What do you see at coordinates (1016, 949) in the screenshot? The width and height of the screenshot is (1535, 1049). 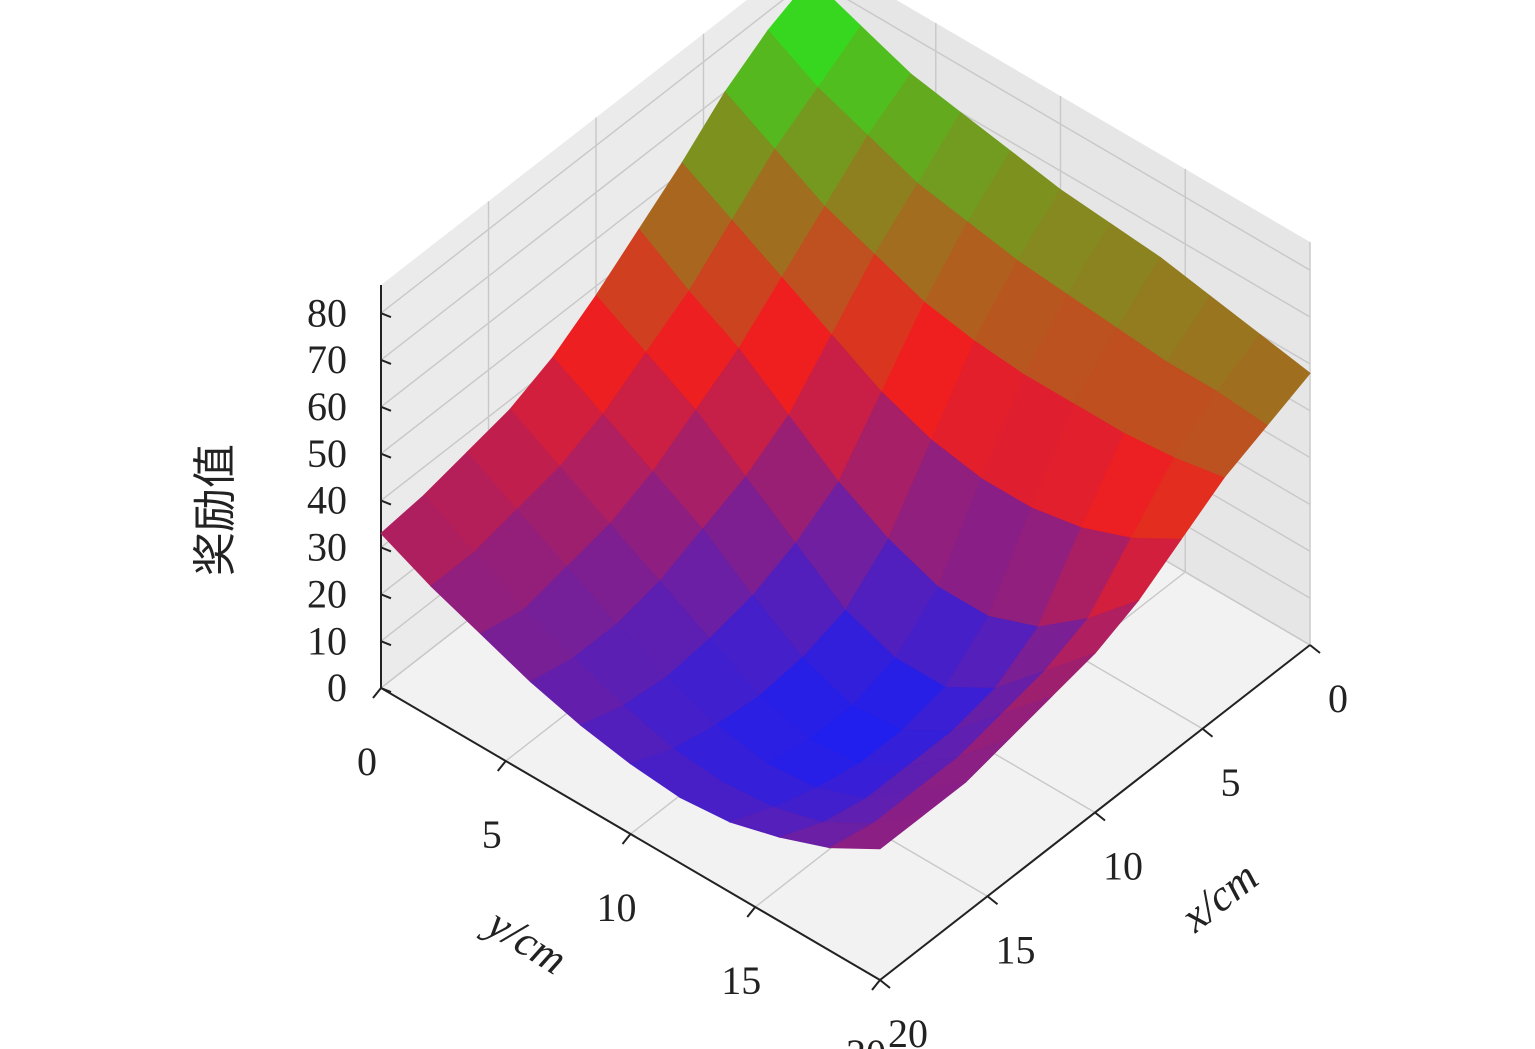 I see `x-tick-label: 15` at bounding box center [1016, 949].